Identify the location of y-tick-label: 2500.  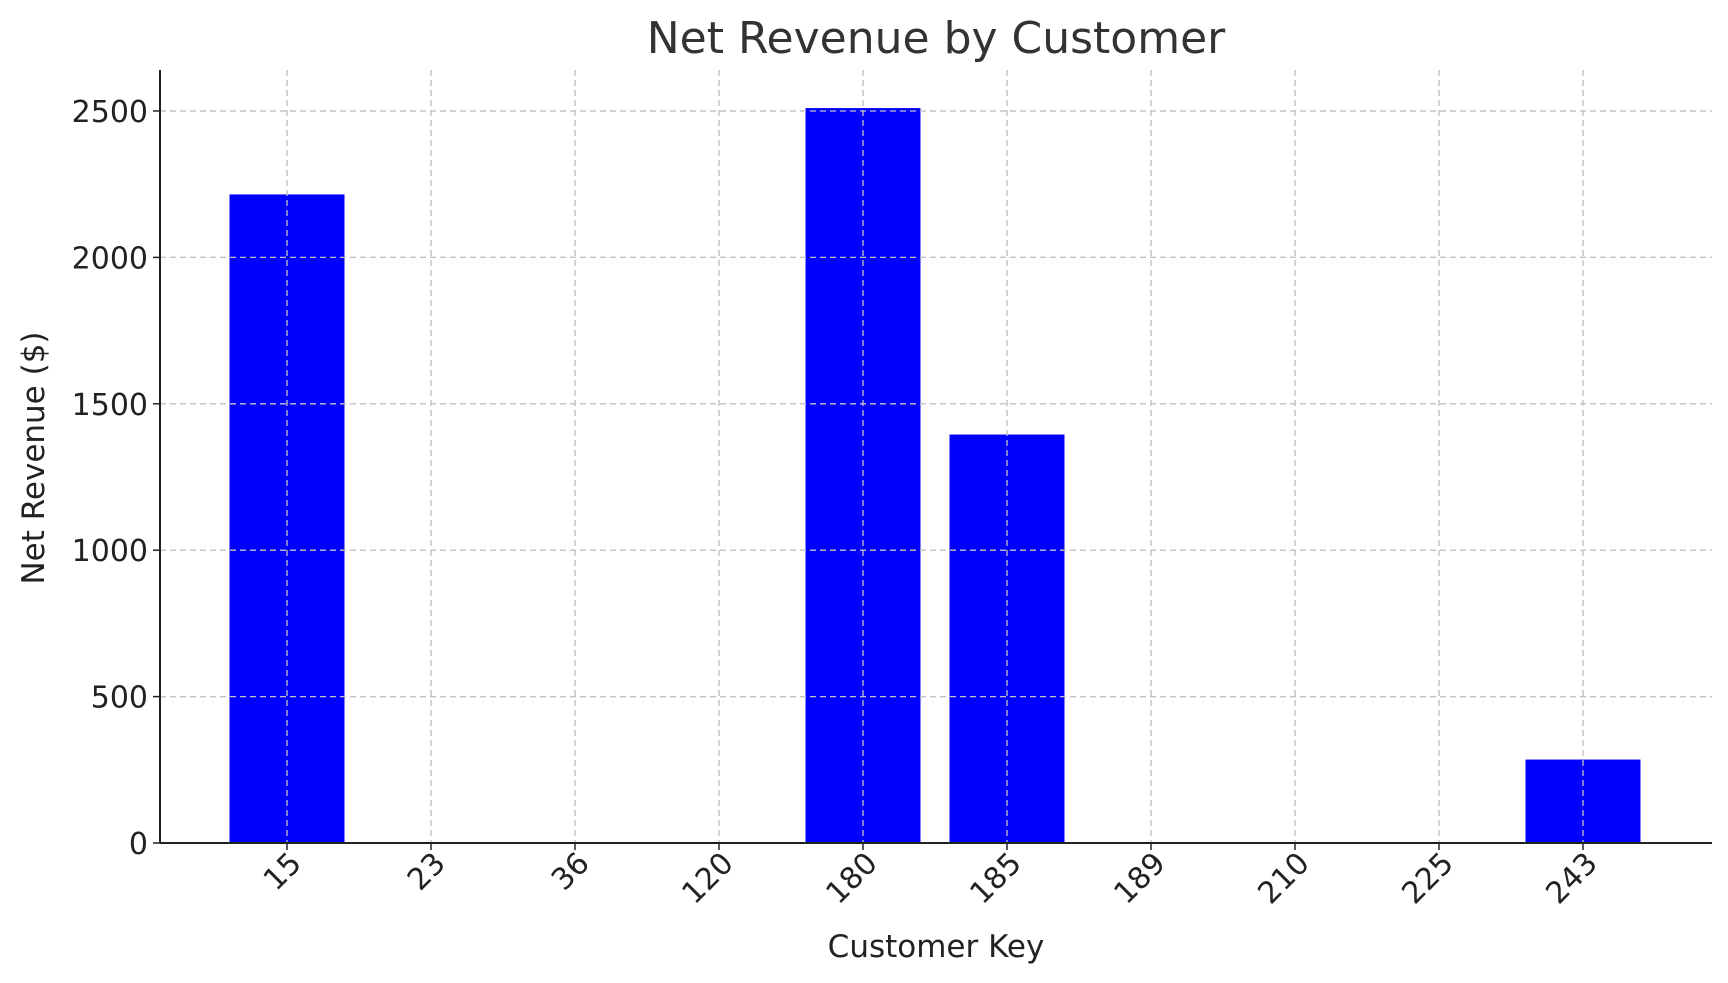
(110, 112).